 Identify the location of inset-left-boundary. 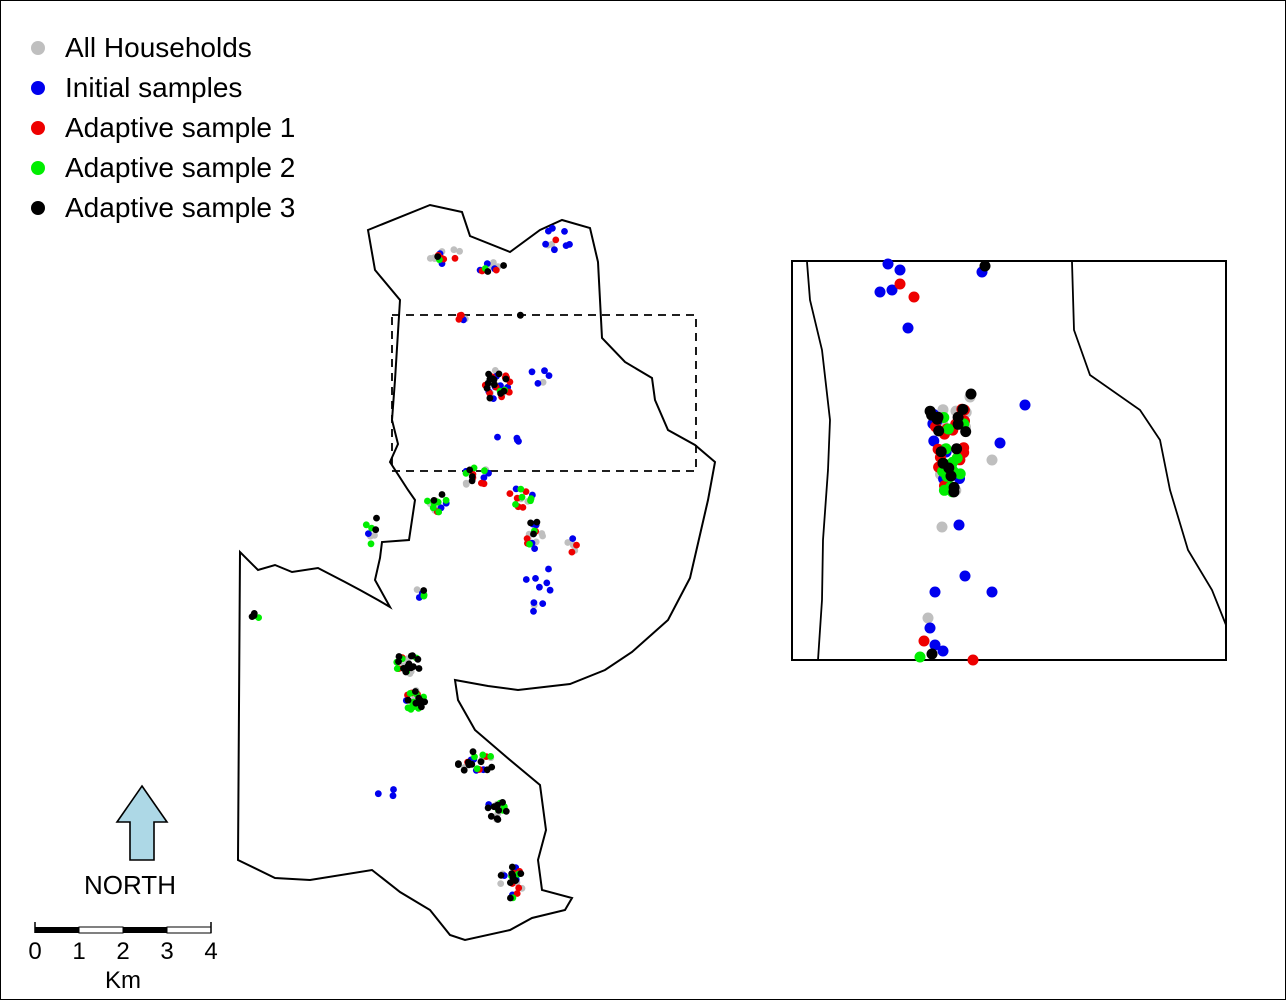
(818, 461).